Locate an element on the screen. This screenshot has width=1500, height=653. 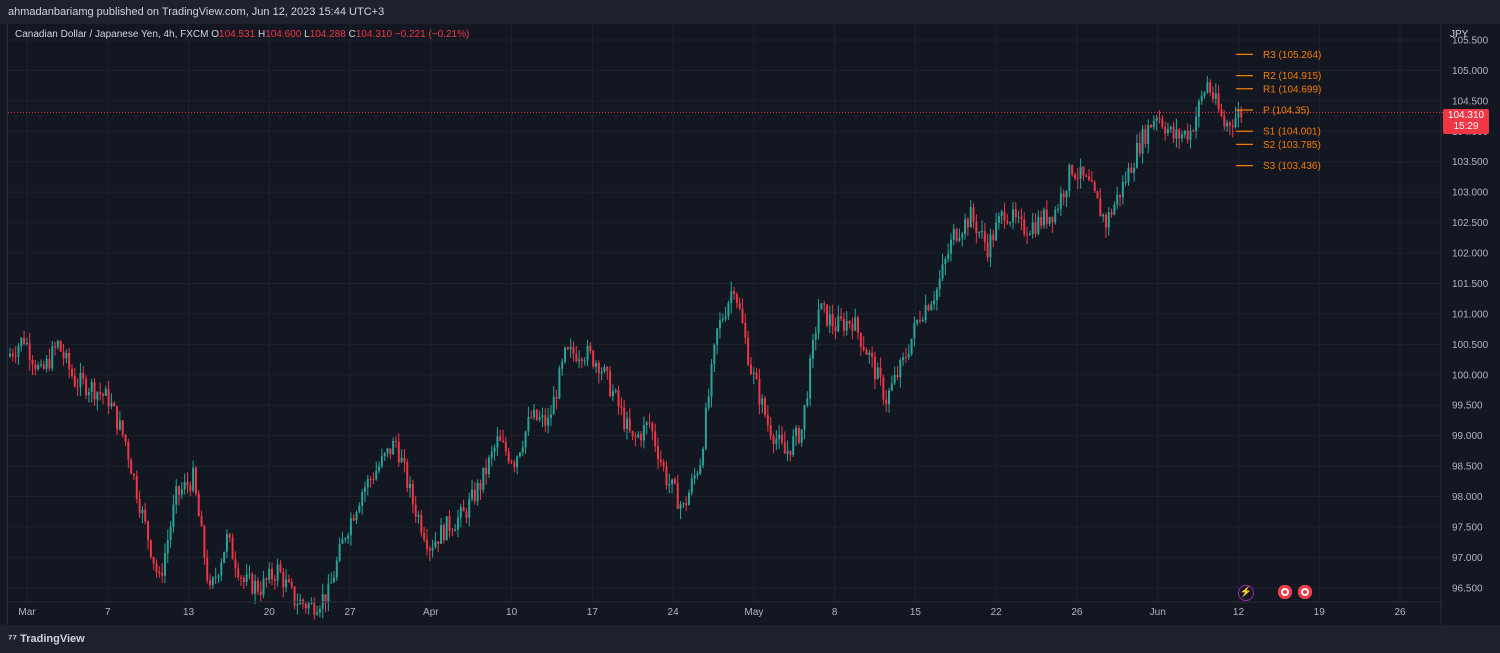
pivot-label: S1 (104.001) is located at coordinates (1292, 132).